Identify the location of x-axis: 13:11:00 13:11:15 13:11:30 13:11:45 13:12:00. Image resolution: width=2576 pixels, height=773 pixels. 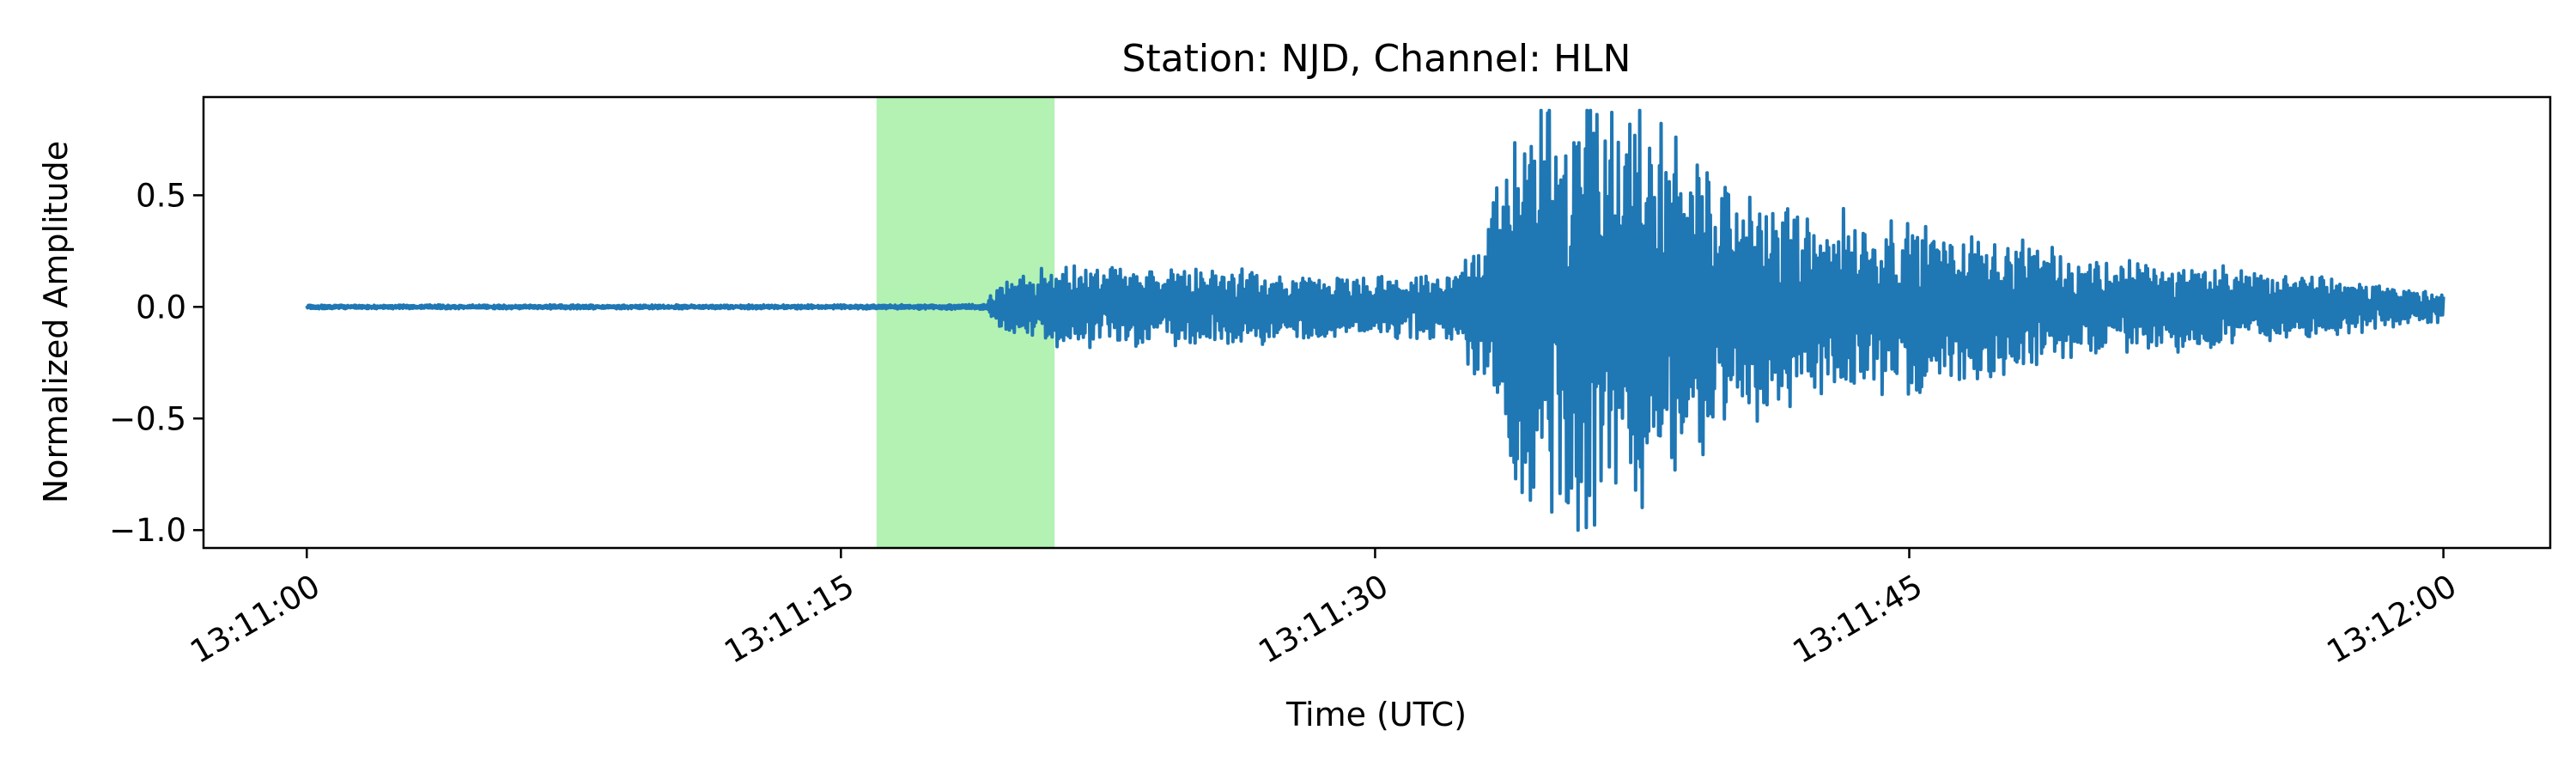
(1323, 609).